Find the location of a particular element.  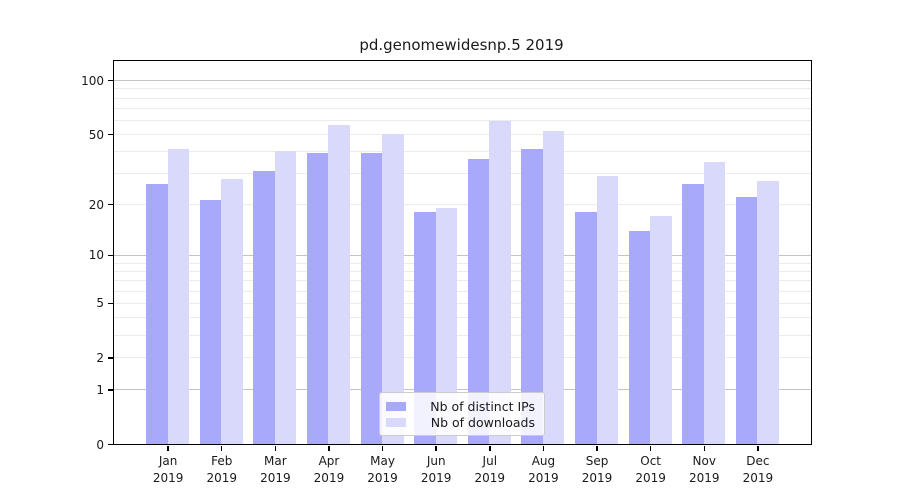

y-axis-tick-label: 20 is located at coordinates (96, 204).